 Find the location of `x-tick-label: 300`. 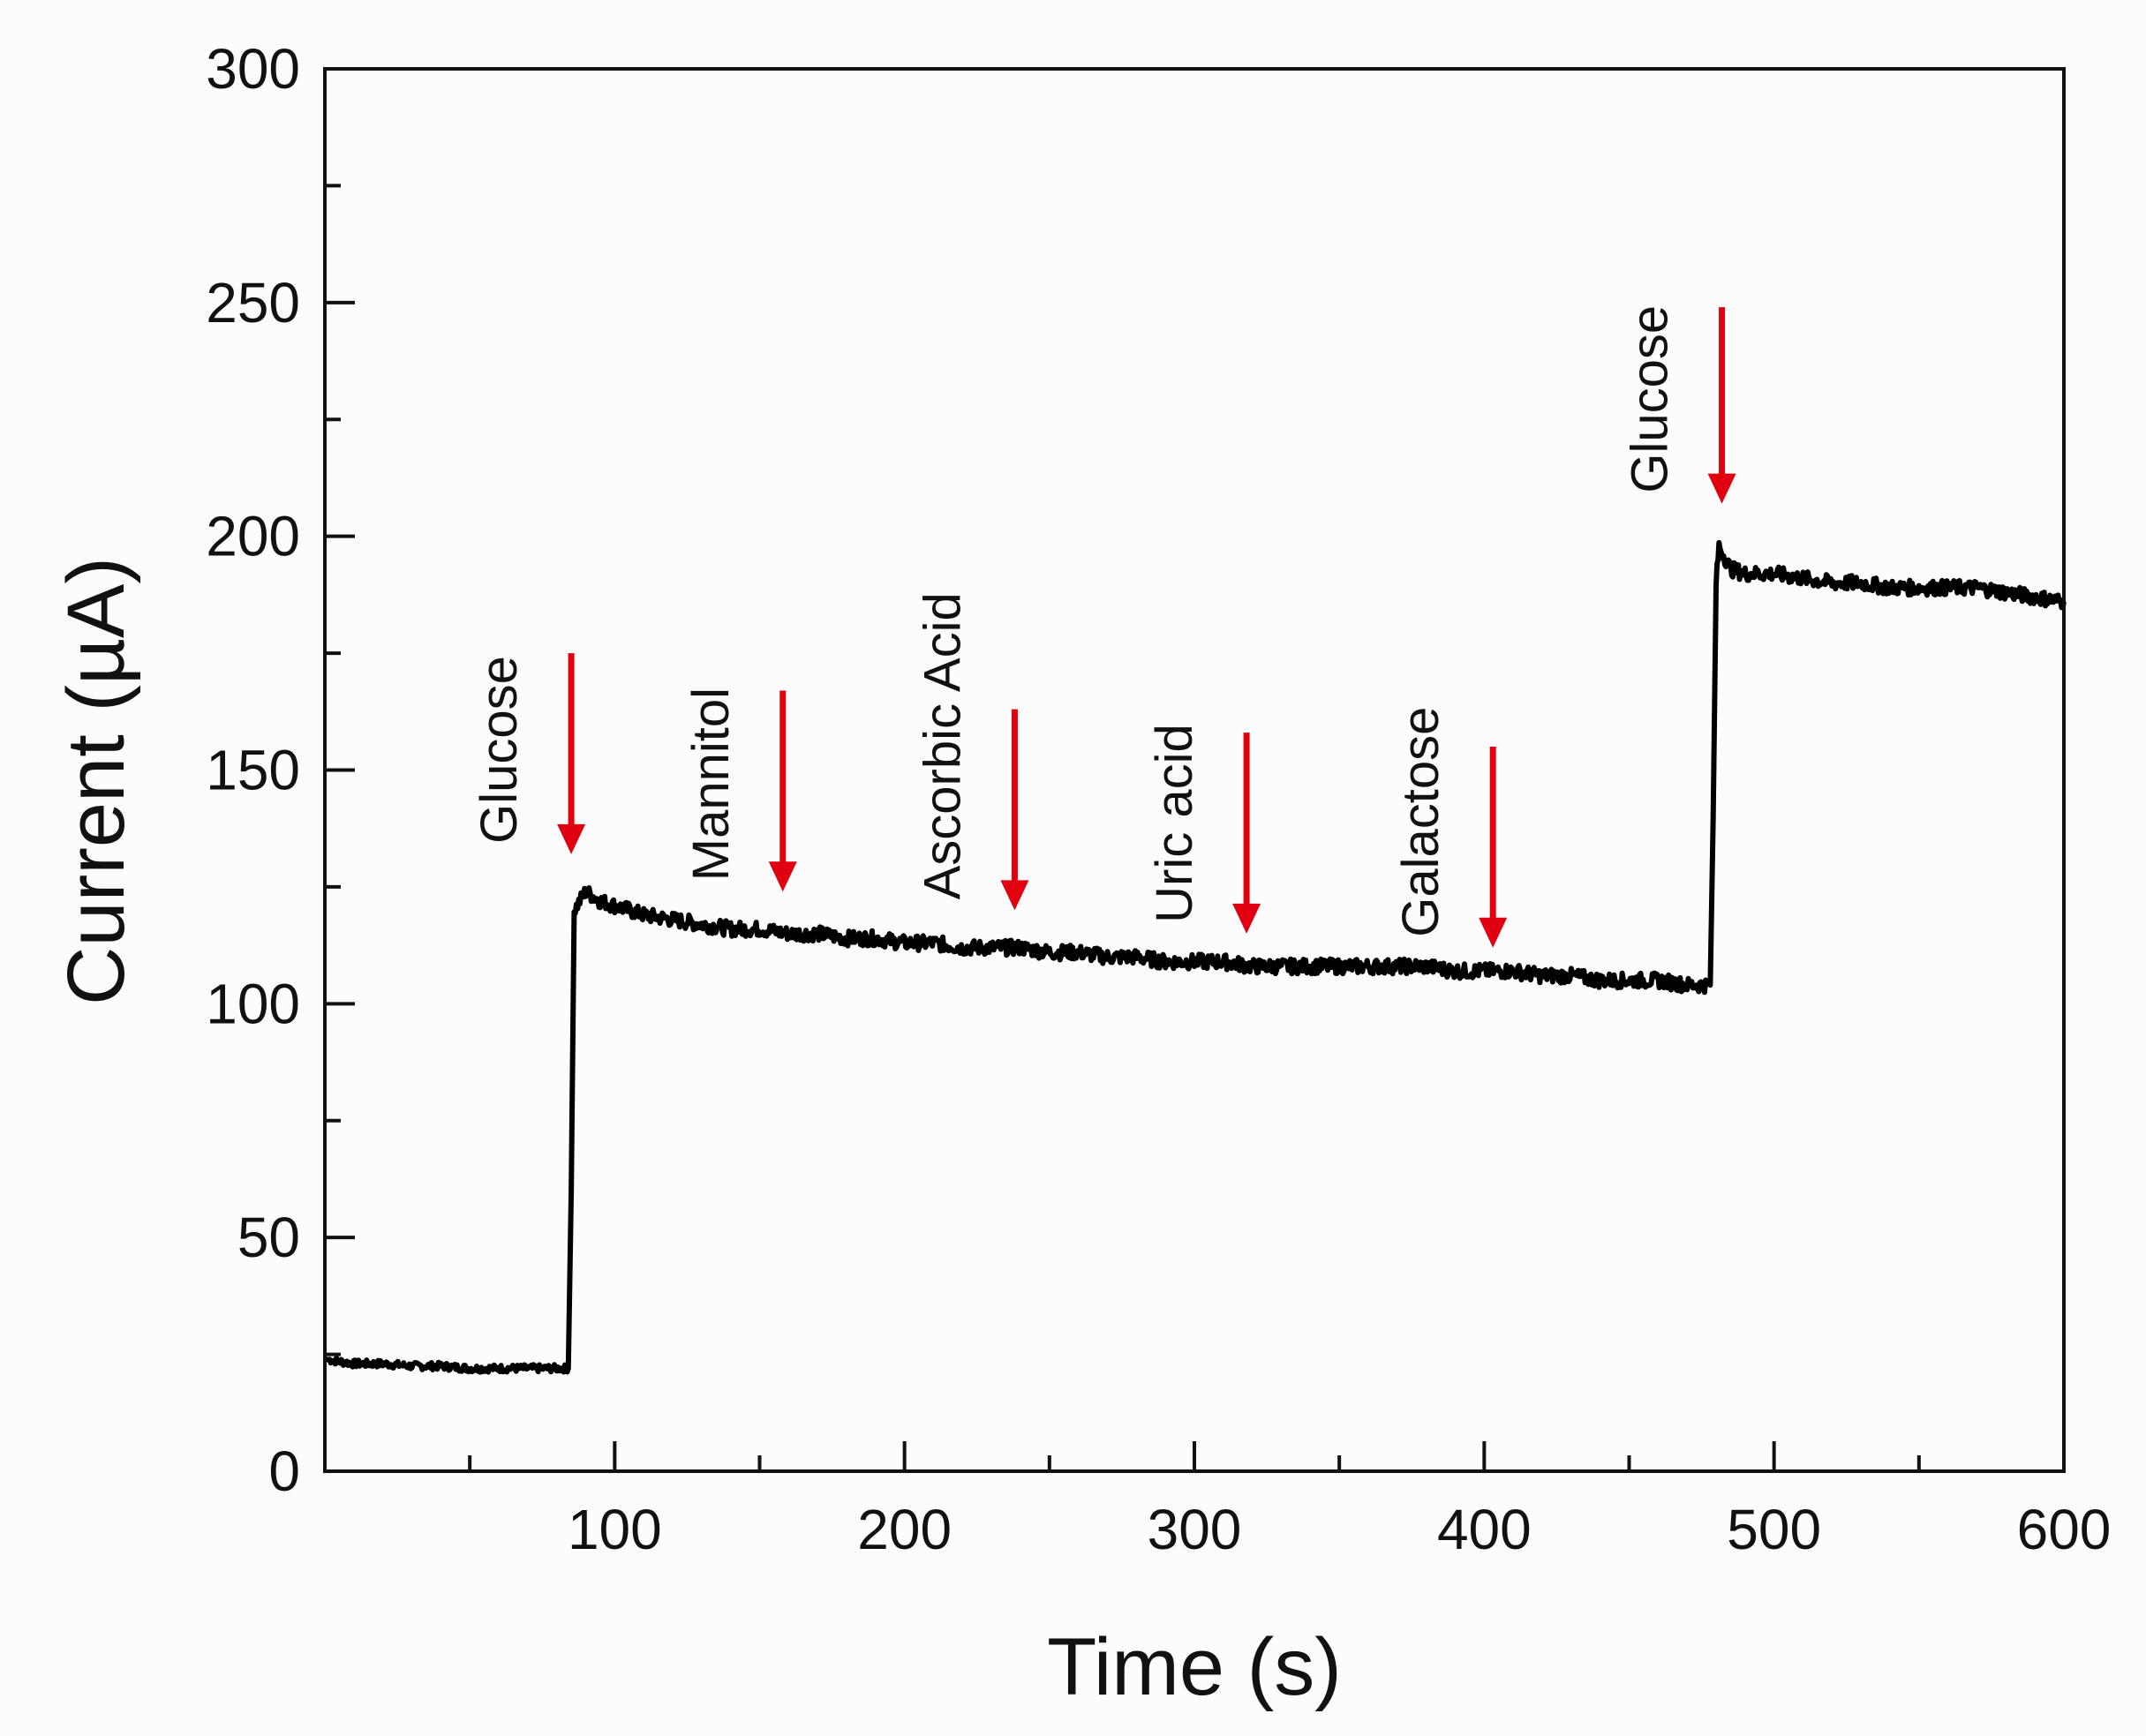

x-tick-label: 300 is located at coordinates (1195, 1529).